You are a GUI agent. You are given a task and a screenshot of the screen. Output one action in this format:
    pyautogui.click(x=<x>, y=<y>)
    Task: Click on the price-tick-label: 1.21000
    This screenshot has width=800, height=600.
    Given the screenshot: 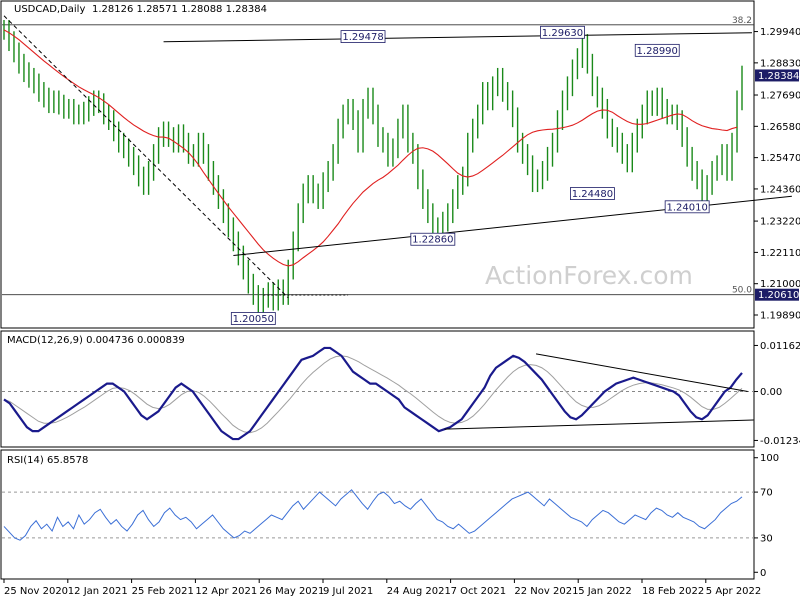 What is the action you would take?
    pyautogui.click(x=780, y=284)
    